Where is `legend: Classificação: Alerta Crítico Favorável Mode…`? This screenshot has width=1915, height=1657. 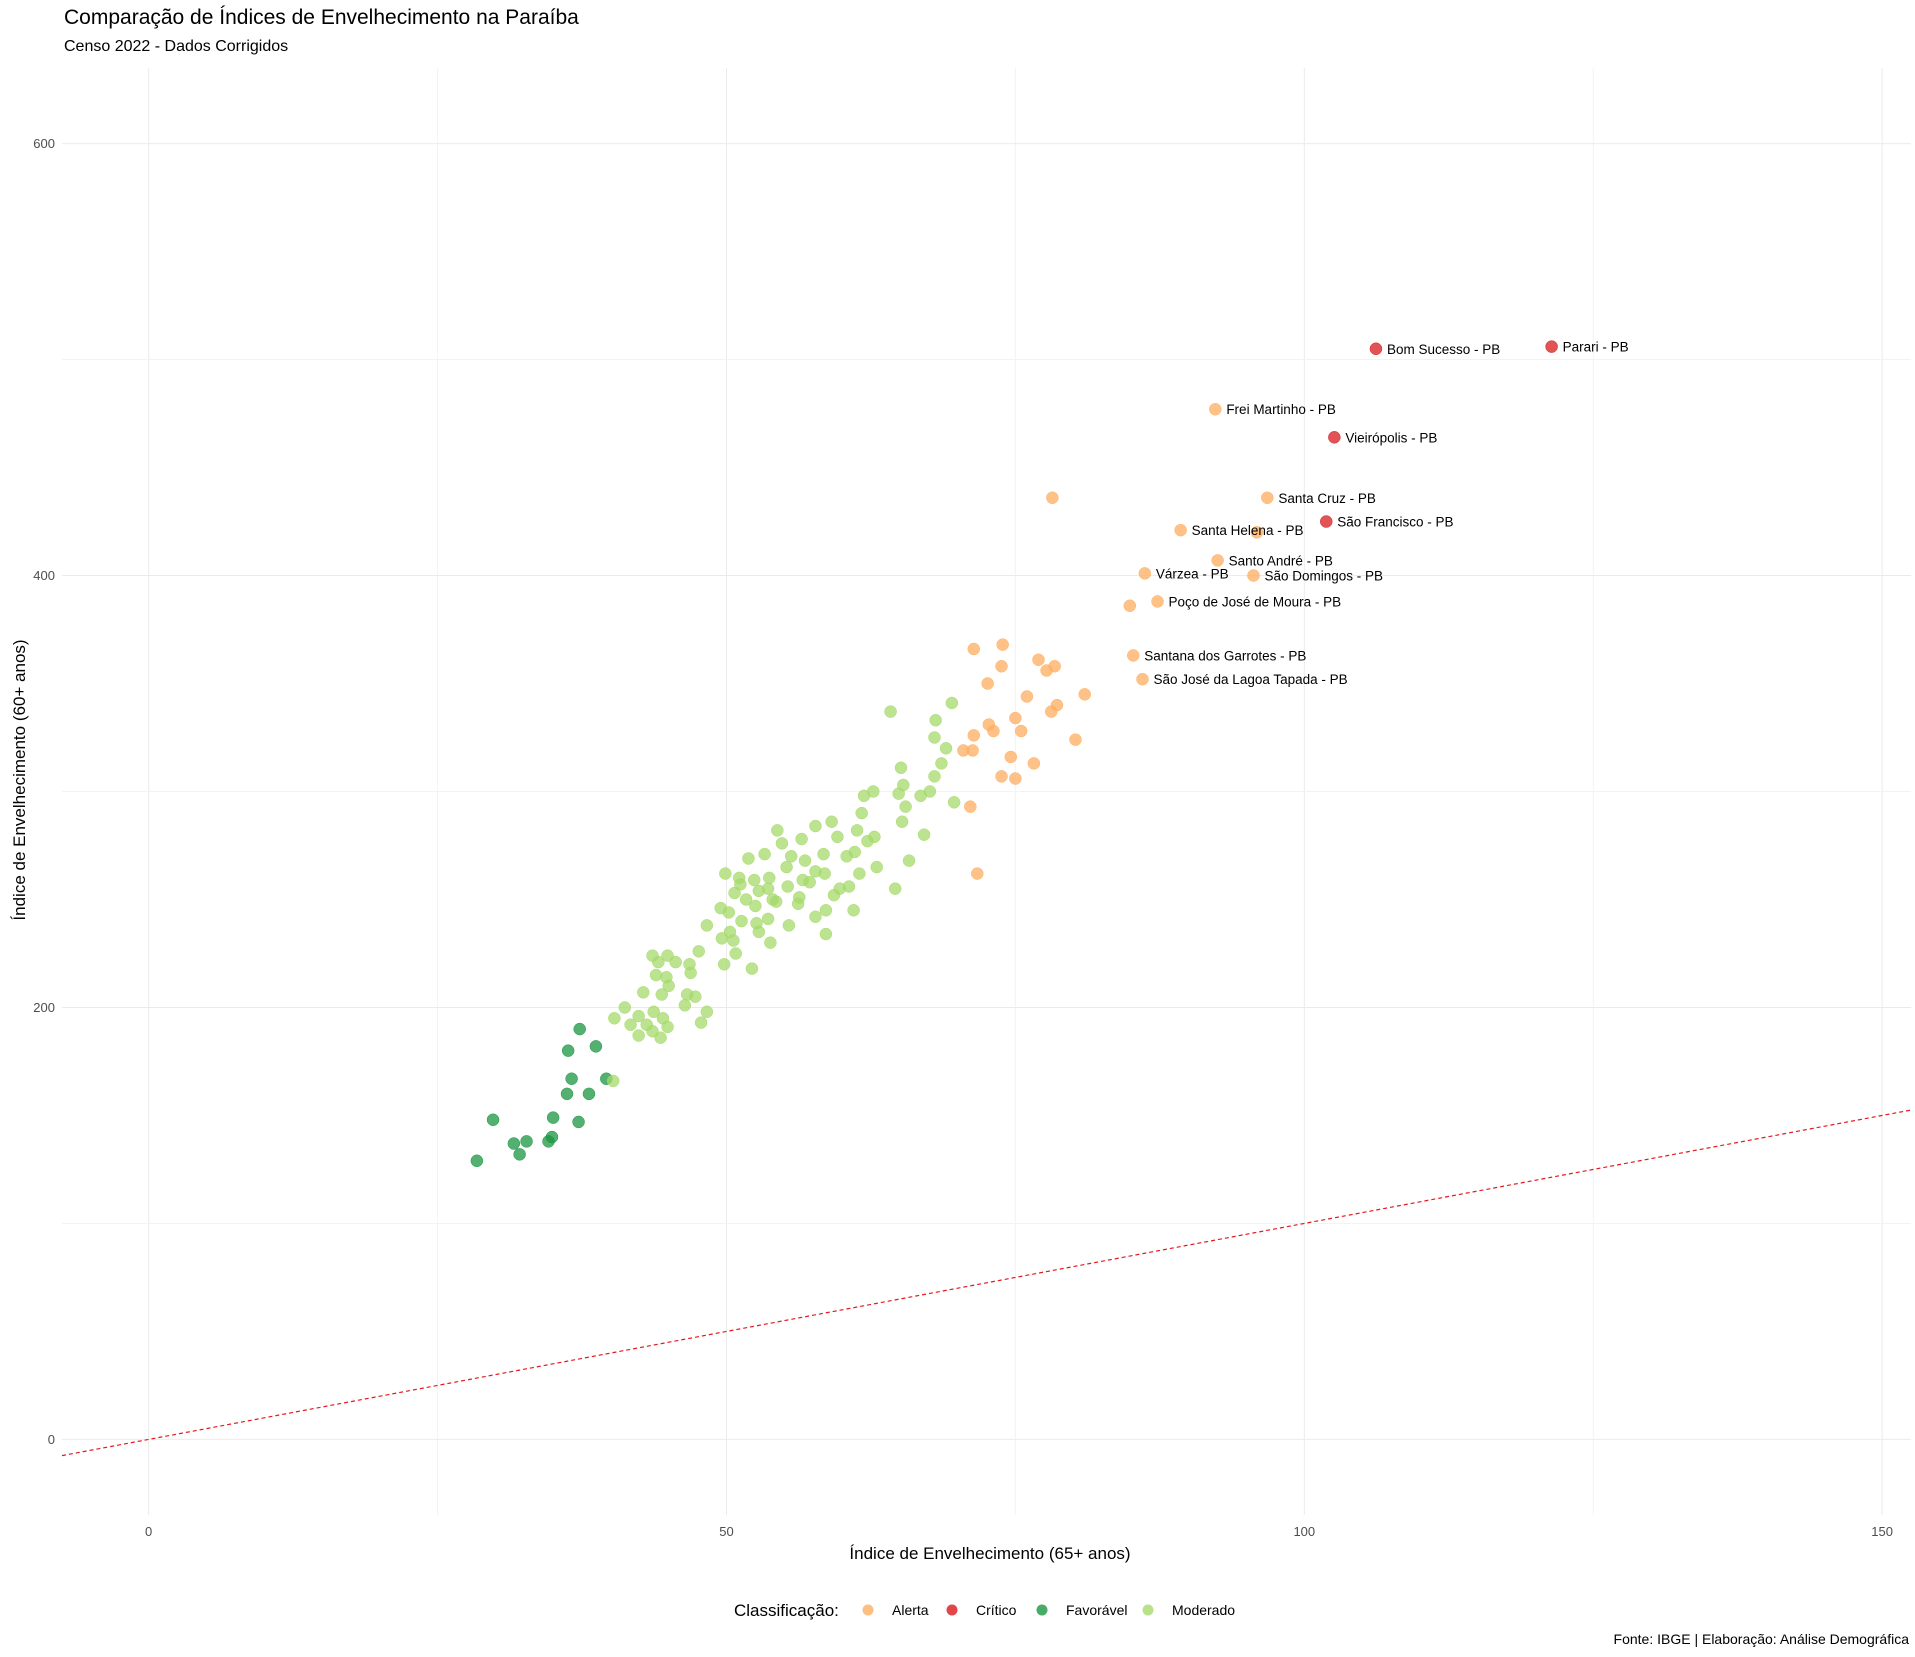
legend: Classificação: Alerta Crítico Favorável Mode… is located at coordinates (984, 1610).